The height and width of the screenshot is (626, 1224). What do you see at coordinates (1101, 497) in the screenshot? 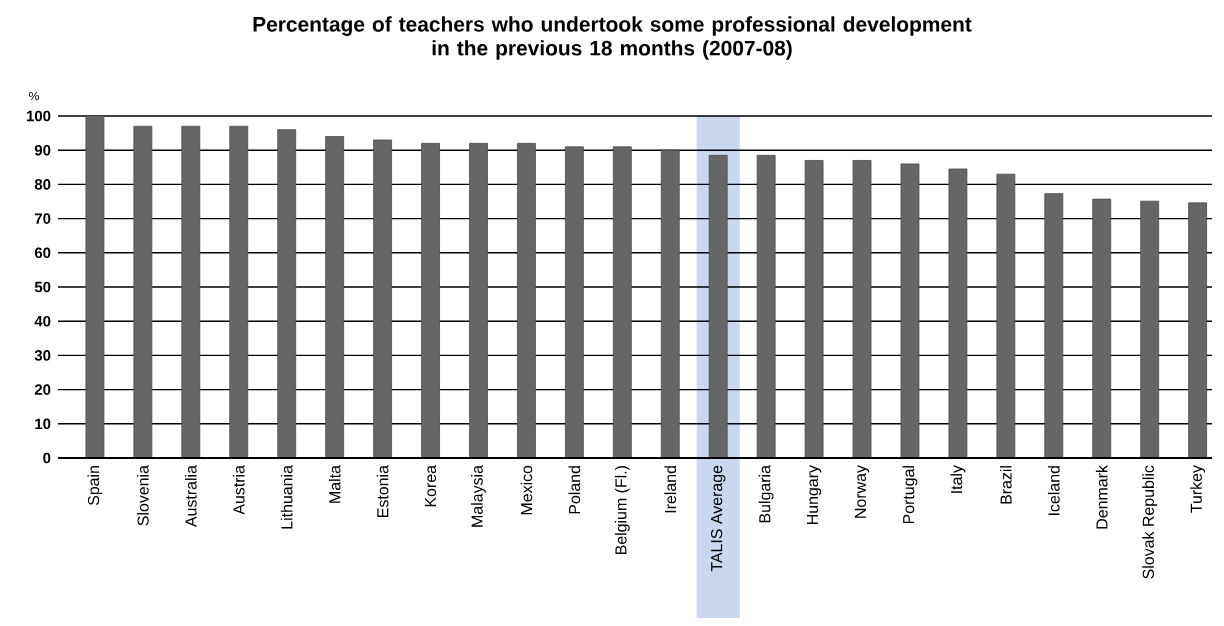
I see `x-tick-label: Denmark` at bounding box center [1101, 497].